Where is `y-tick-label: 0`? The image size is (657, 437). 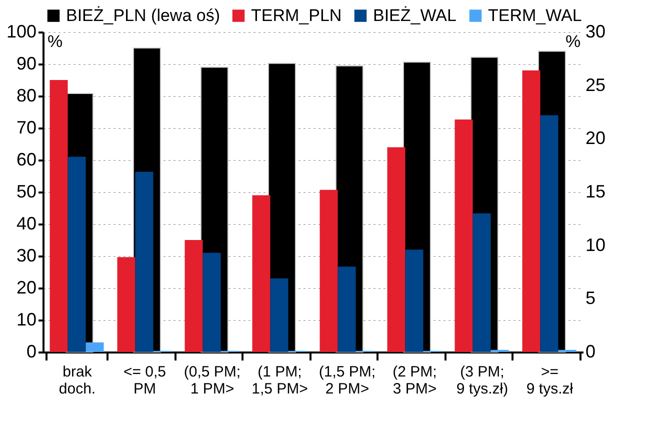
y-tick-label: 0 is located at coordinates (31, 352).